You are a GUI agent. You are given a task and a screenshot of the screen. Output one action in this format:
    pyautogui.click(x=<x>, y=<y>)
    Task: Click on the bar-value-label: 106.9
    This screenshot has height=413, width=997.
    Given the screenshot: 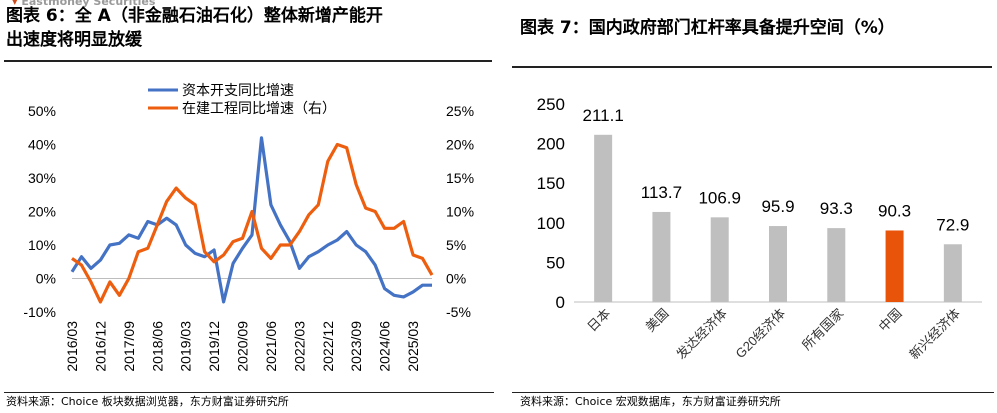 What is the action you would take?
    pyautogui.click(x=719, y=197)
    